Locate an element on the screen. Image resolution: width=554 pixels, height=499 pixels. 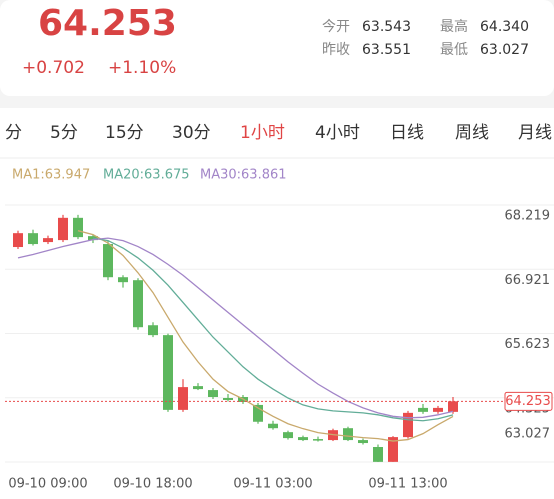
stat-label: 昨收 is located at coordinates (336, 50).